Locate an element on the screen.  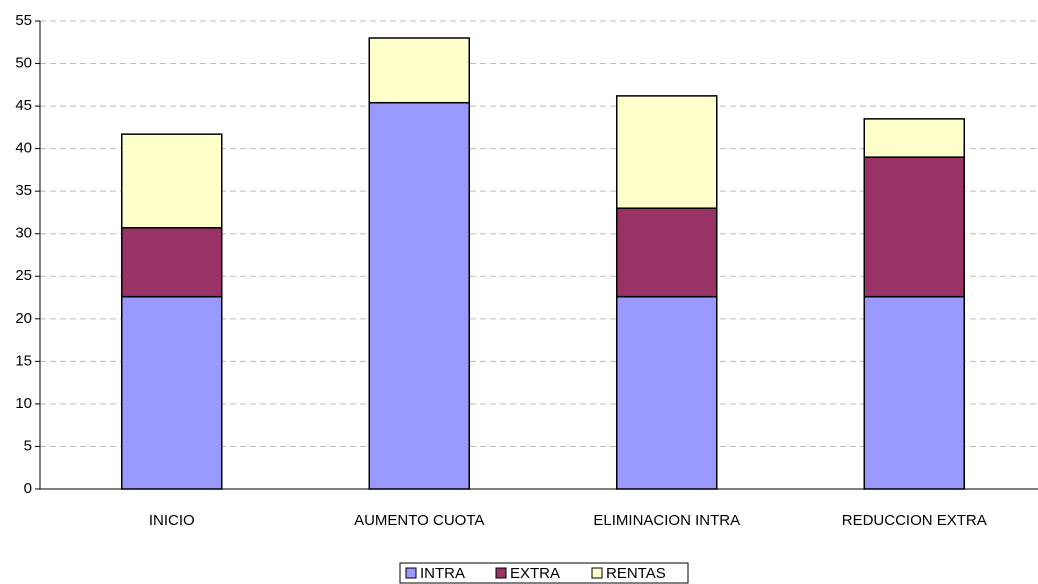
x-tick-label: INICIO is located at coordinates (172, 520).